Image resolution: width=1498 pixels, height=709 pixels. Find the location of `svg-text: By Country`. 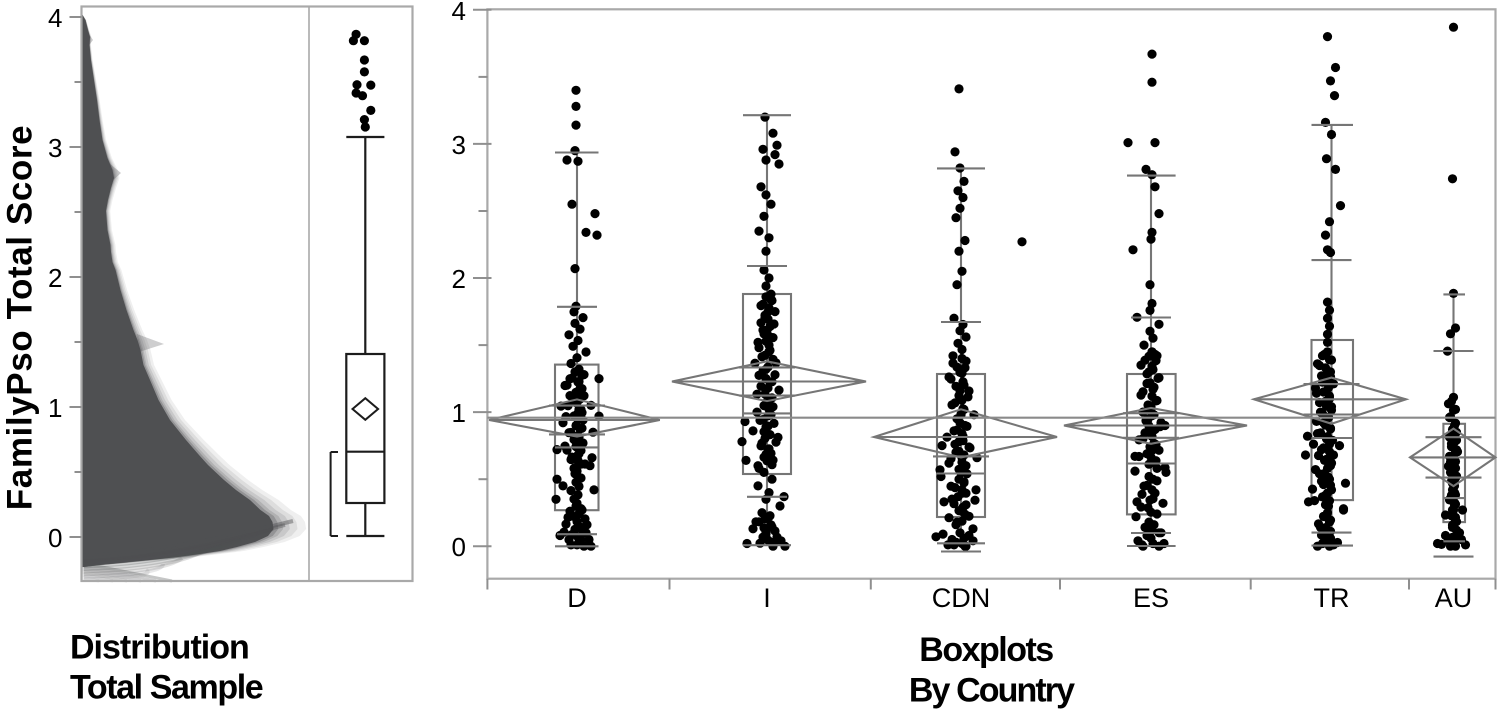

svg-text: By Country is located at coordinates (992, 690).